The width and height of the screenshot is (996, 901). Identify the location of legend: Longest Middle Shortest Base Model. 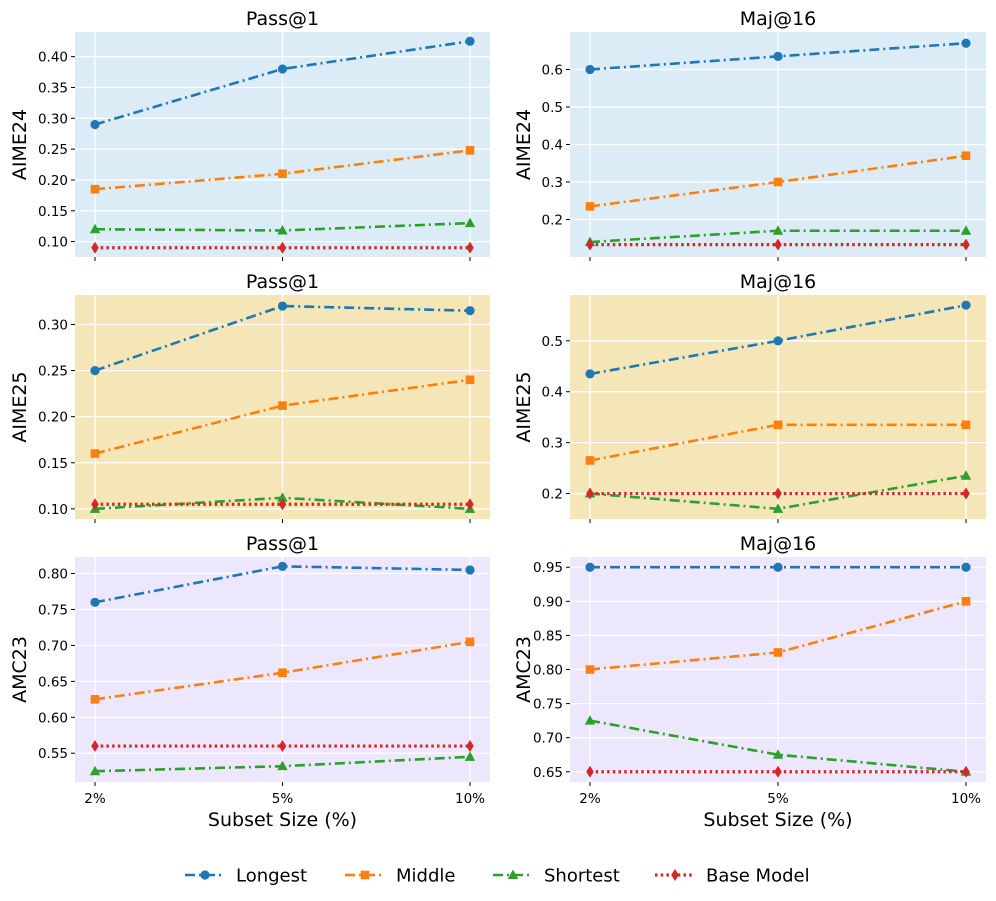
(497, 876).